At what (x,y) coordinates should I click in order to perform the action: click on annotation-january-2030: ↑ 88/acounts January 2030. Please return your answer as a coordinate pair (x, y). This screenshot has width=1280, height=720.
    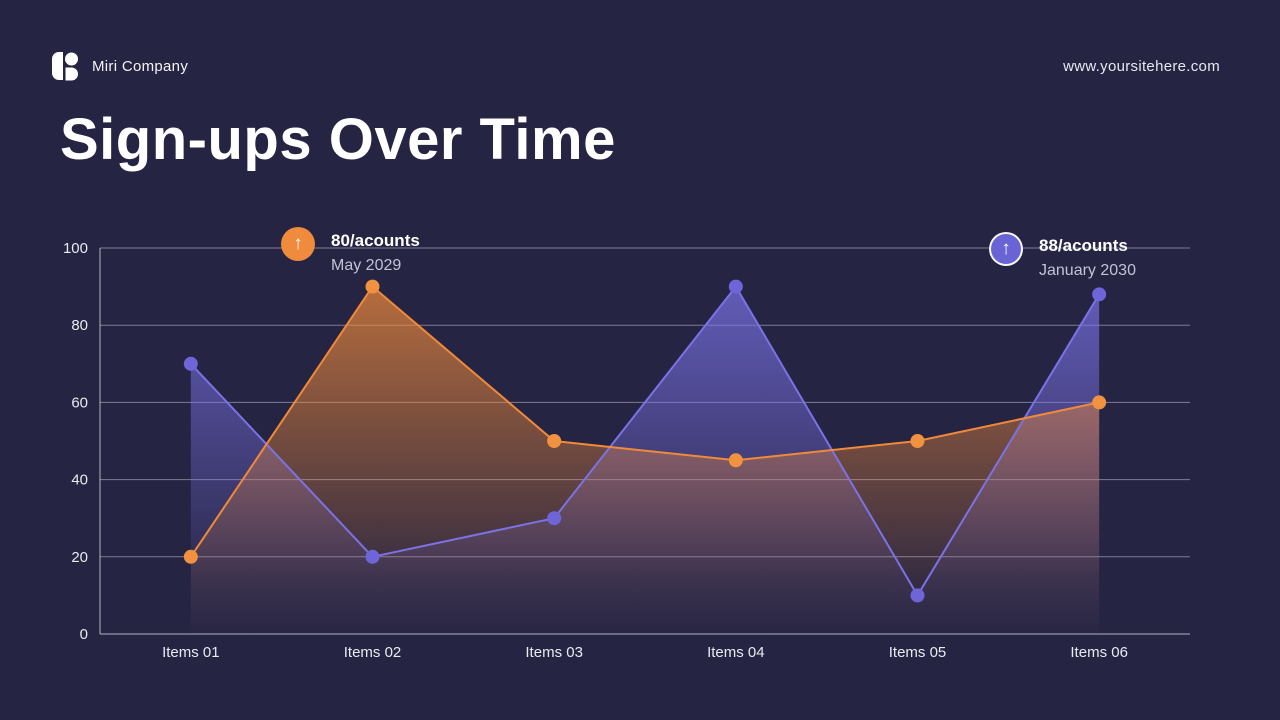
    Looking at the image, I should click on (1062, 257).